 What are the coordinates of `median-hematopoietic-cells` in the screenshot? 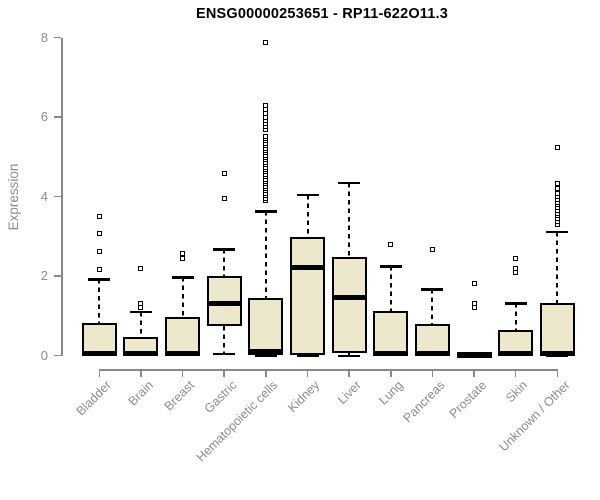 It's located at (266, 352).